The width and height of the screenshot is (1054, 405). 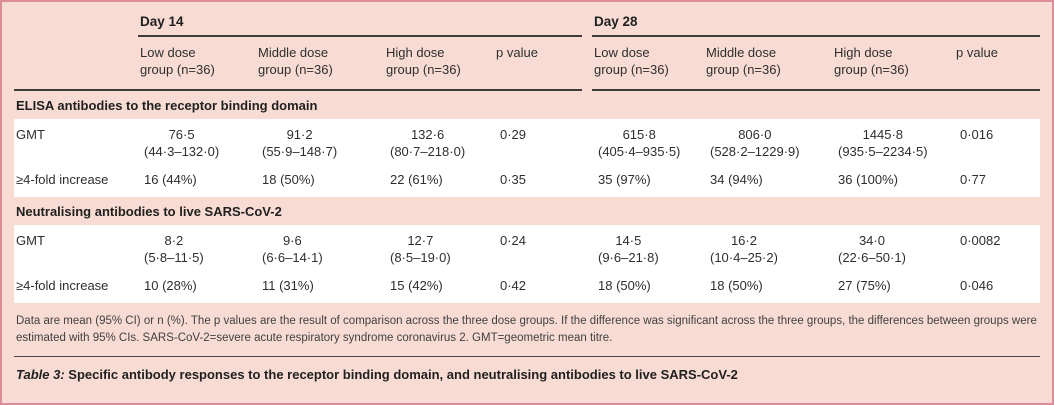 I want to click on data-cell: 16 (44%), so click(x=170, y=179).